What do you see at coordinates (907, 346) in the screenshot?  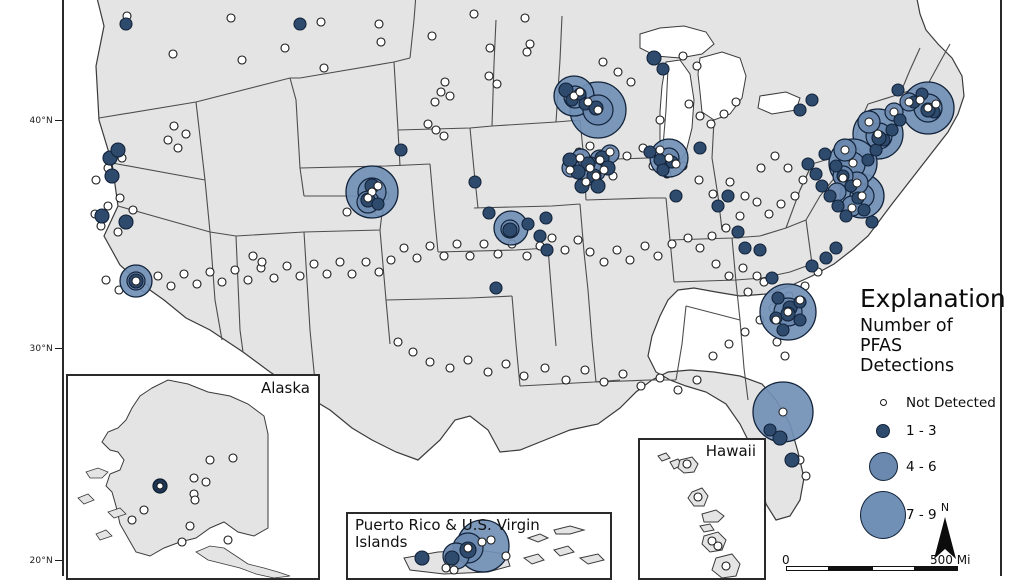 I see `legend-subtitle: Number of PFAS Detections` at bounding box center [907, 346].